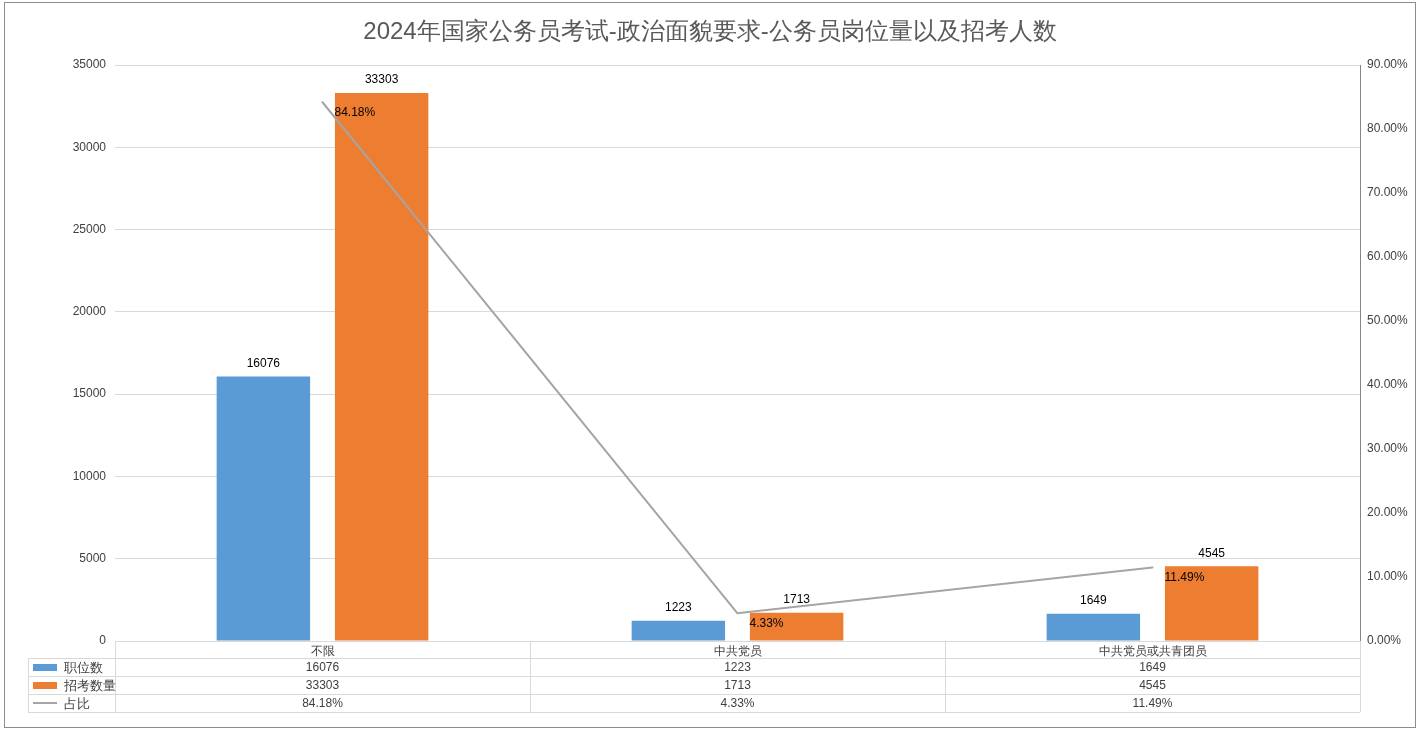 Image resolution: width=1420 pixels, height=733 pixels. Describe the element at coordinates (1152, 650) in the screenshot. I see `x-tick-label: 中共党员或共青团员` at that location.